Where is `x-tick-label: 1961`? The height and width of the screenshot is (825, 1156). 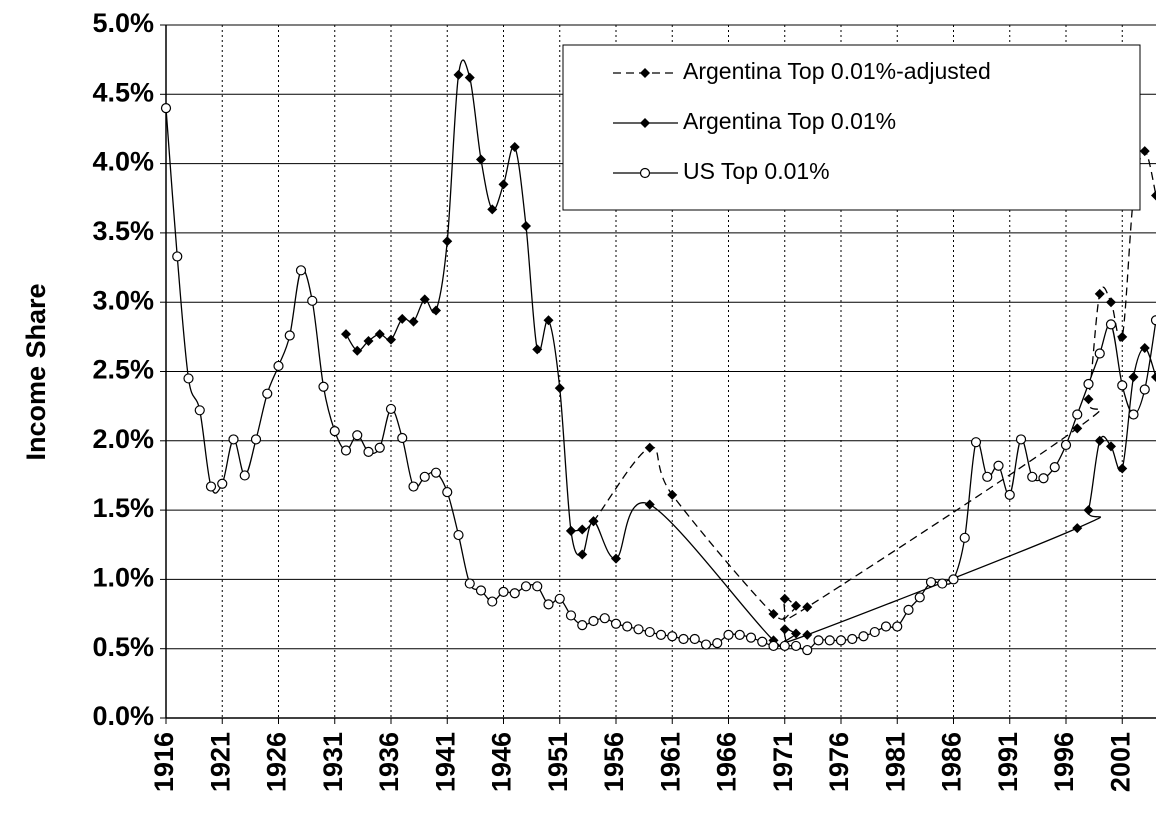
x-tick-label: 1961 is located at coordinates (670, 762).